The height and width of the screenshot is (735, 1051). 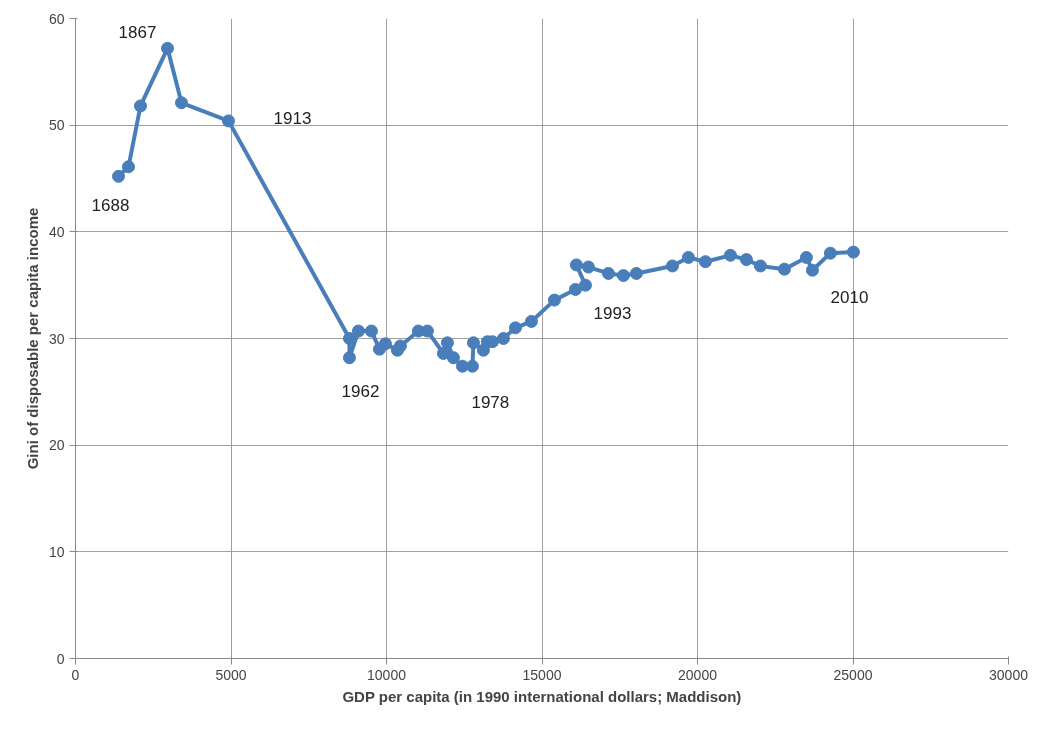 I want to click on x-tick-label: 0, so click(x=75, y=674).